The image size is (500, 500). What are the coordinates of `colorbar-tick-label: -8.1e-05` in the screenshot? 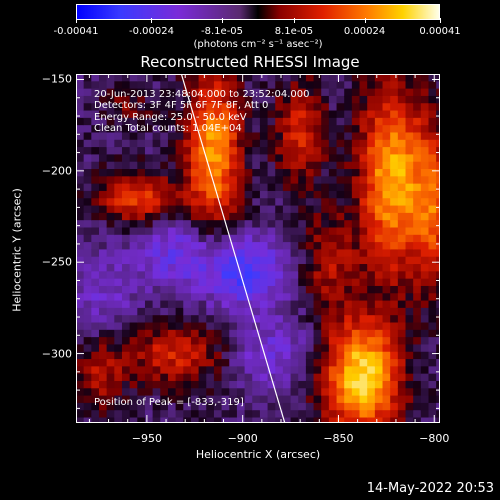 It's located at (222, 31).